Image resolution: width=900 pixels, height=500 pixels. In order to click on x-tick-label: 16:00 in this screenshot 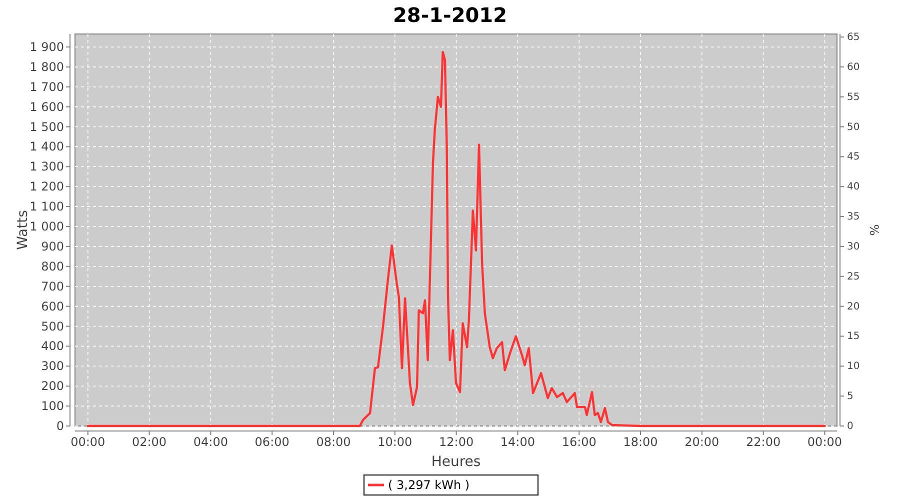, I will do `click(579, 442)`.